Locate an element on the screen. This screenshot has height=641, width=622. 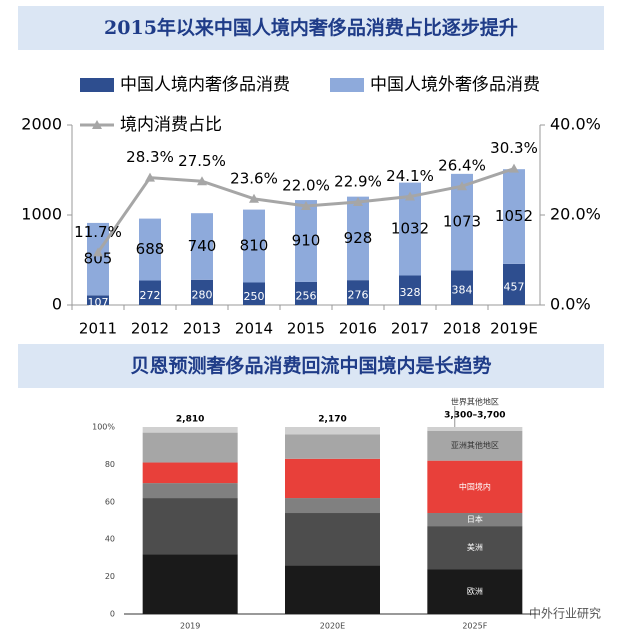
segment-label: 中国境内 is located at coordinates (475, 486).